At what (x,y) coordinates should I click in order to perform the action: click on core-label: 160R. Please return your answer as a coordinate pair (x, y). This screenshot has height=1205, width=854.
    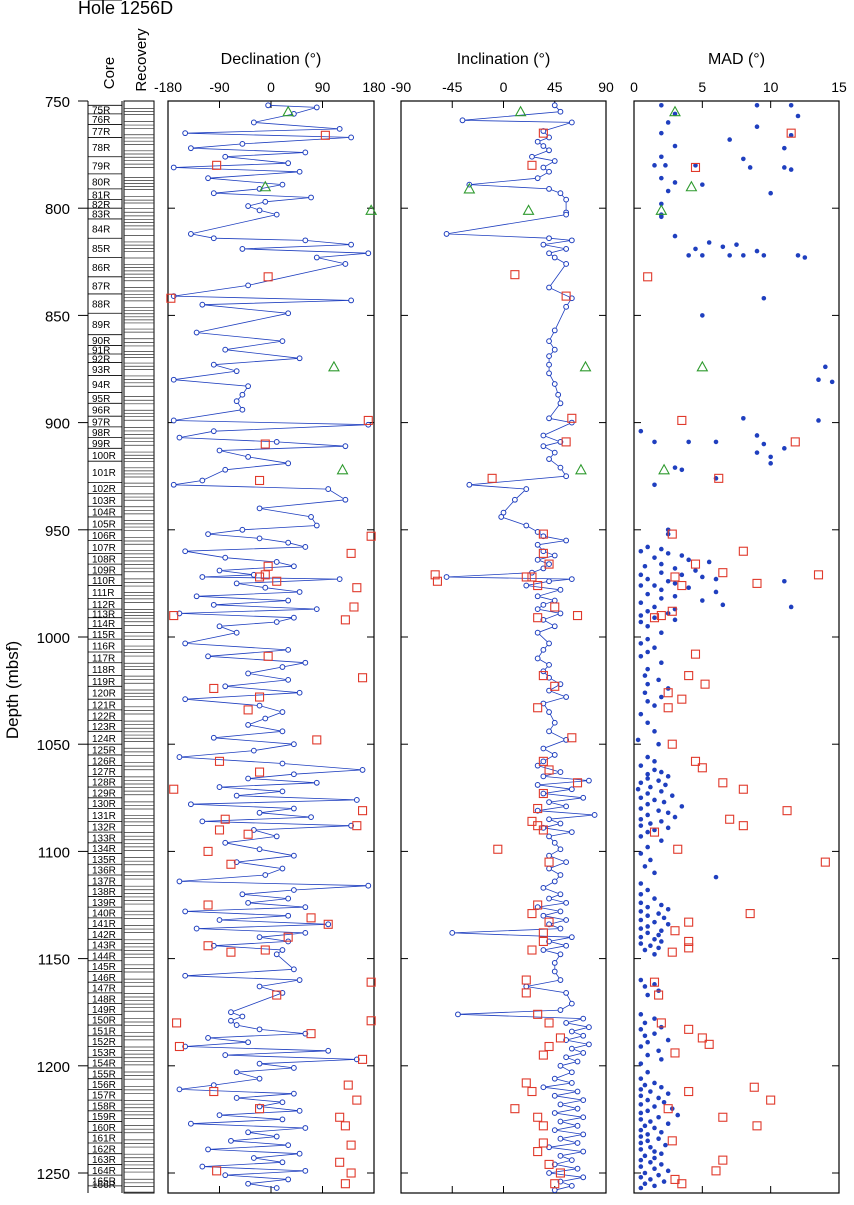
    Looking at the image, I should click on (104, 1128).